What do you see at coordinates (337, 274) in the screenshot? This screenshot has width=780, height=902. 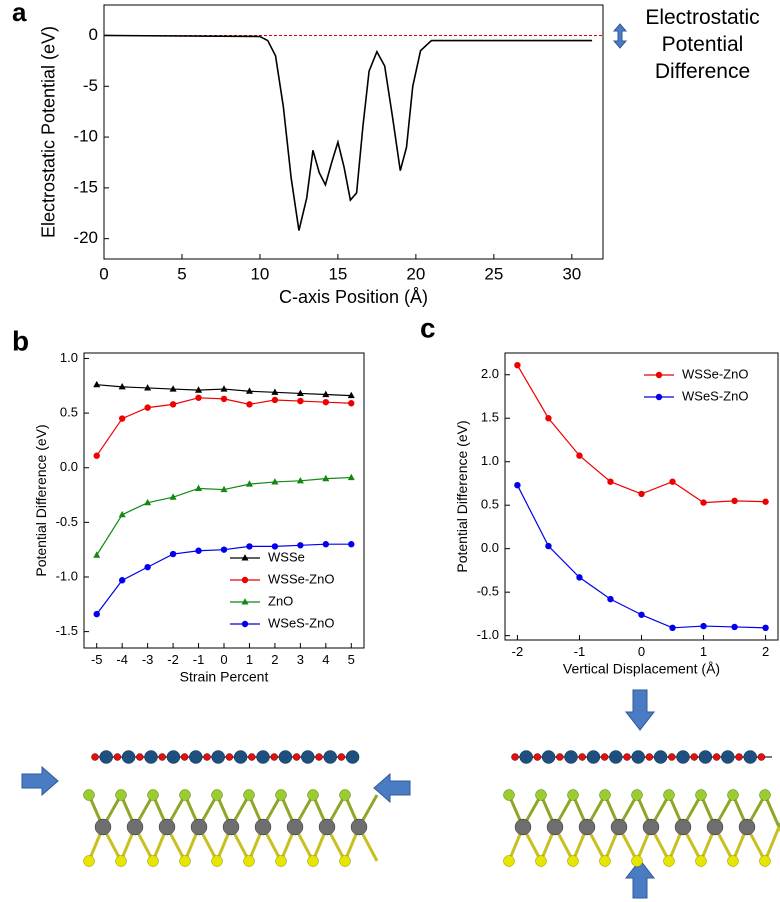 I see `x-tick-label: 15` at bounding box center [337, 274].